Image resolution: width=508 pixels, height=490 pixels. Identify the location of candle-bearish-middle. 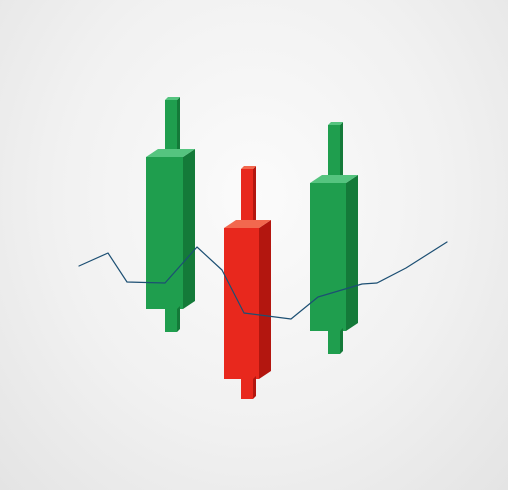
(247, 282).